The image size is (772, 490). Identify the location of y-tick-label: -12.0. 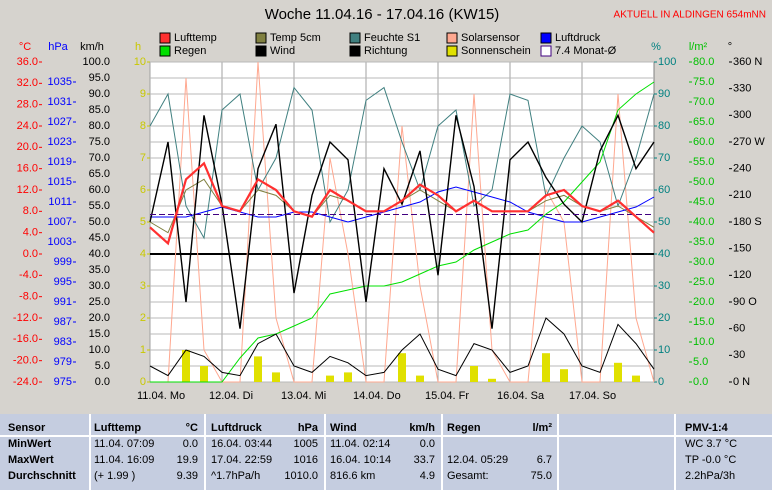
(25, 318).